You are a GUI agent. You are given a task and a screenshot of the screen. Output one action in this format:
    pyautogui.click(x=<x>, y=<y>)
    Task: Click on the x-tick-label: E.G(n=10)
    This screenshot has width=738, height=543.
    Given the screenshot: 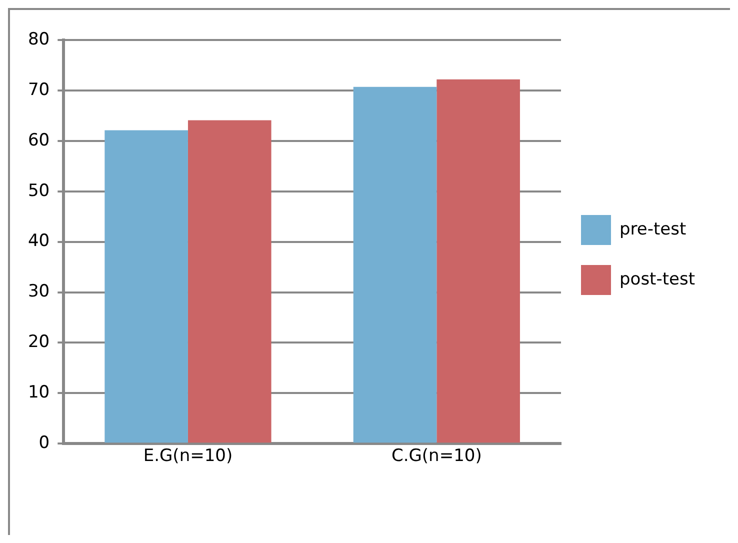 What is the action you would take?
    pyautogui.click(x=188, y=456)
    